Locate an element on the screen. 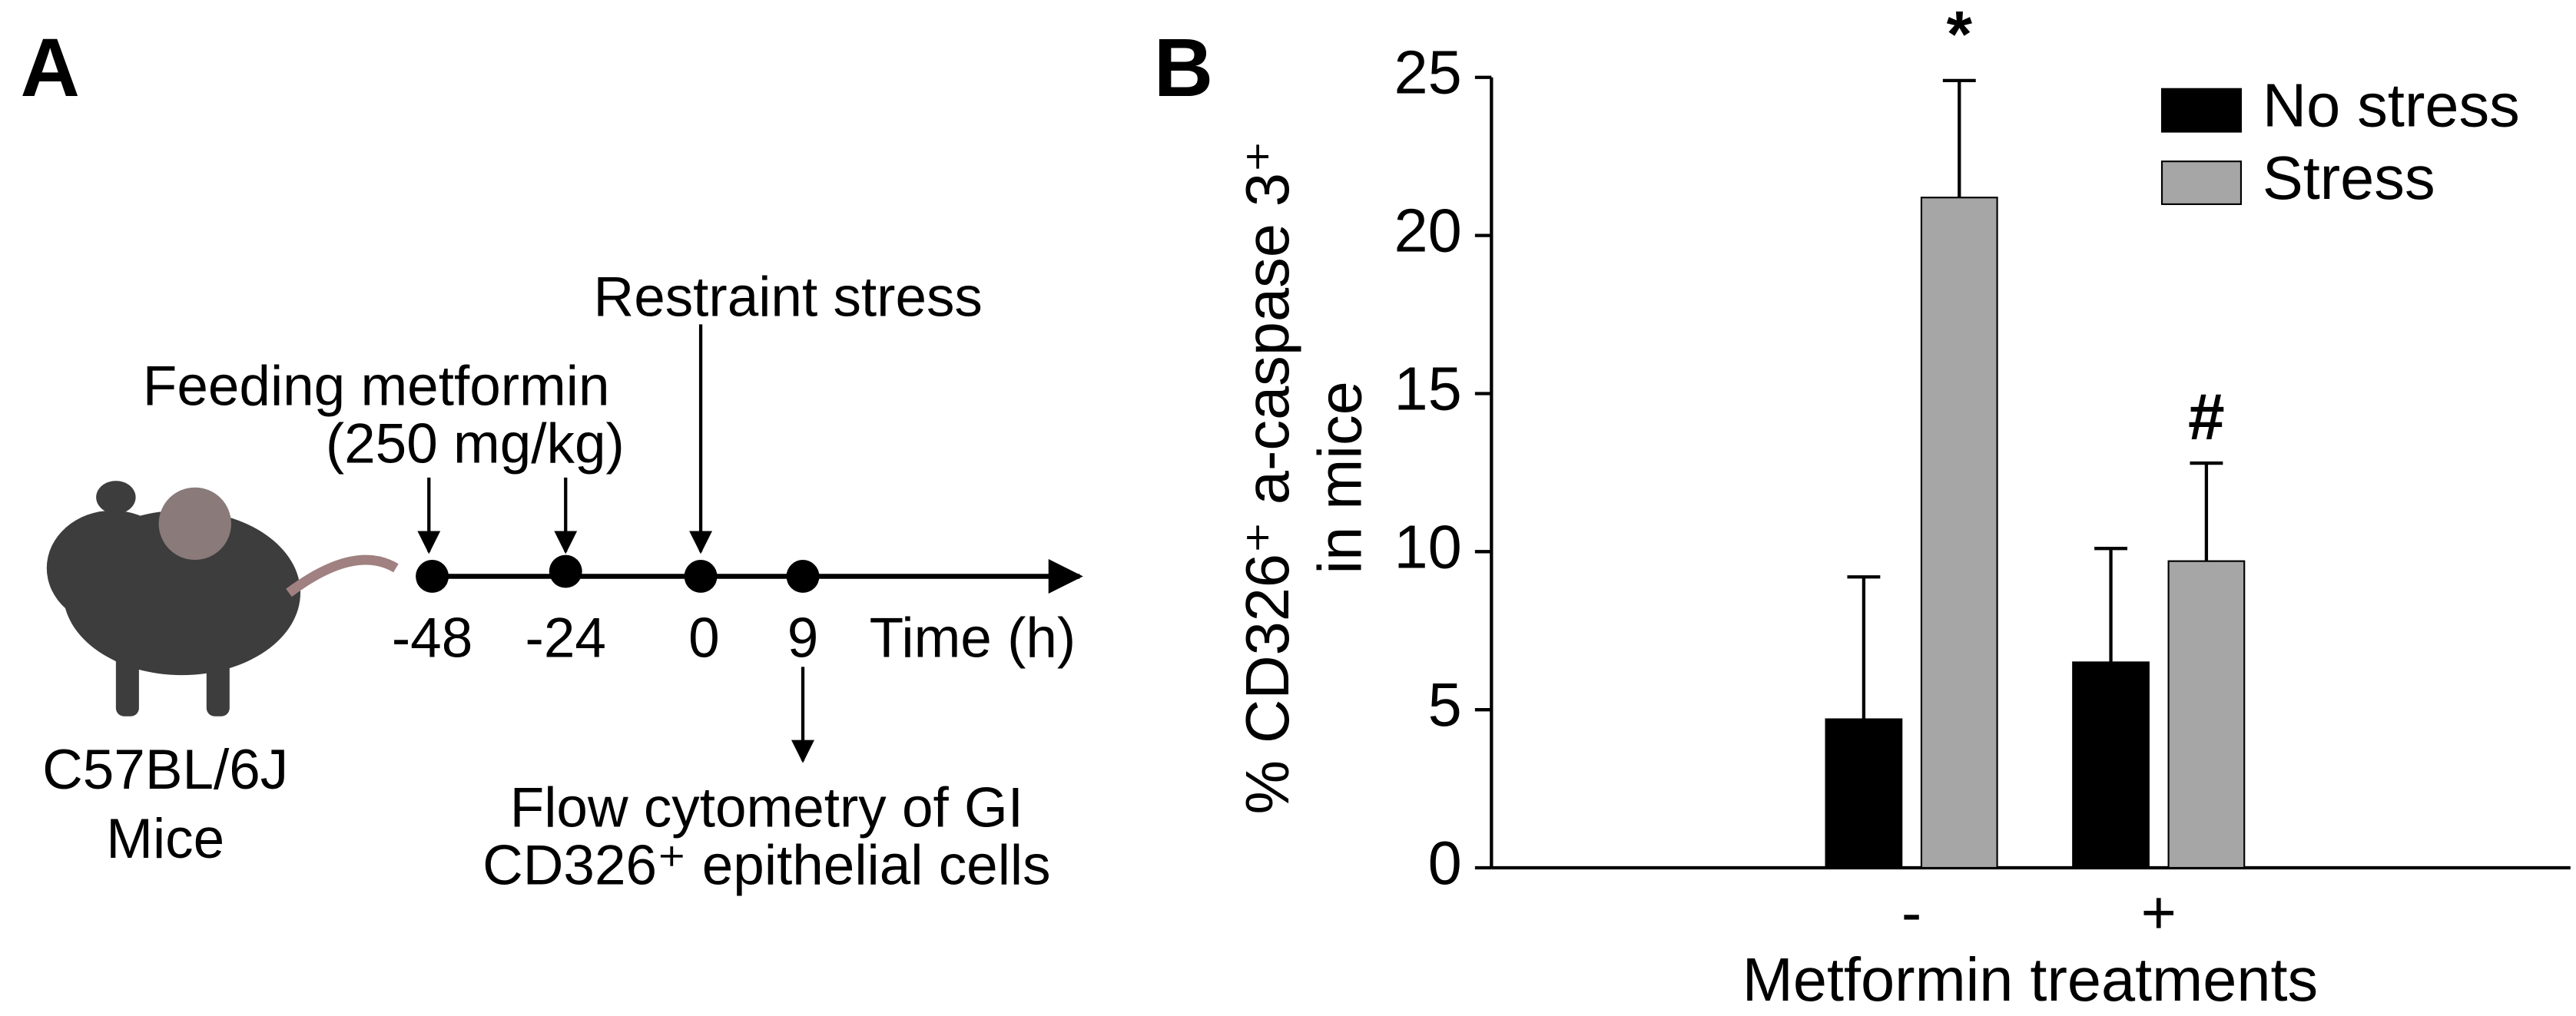  time-point: 0 is located at coordinates (704, 638).